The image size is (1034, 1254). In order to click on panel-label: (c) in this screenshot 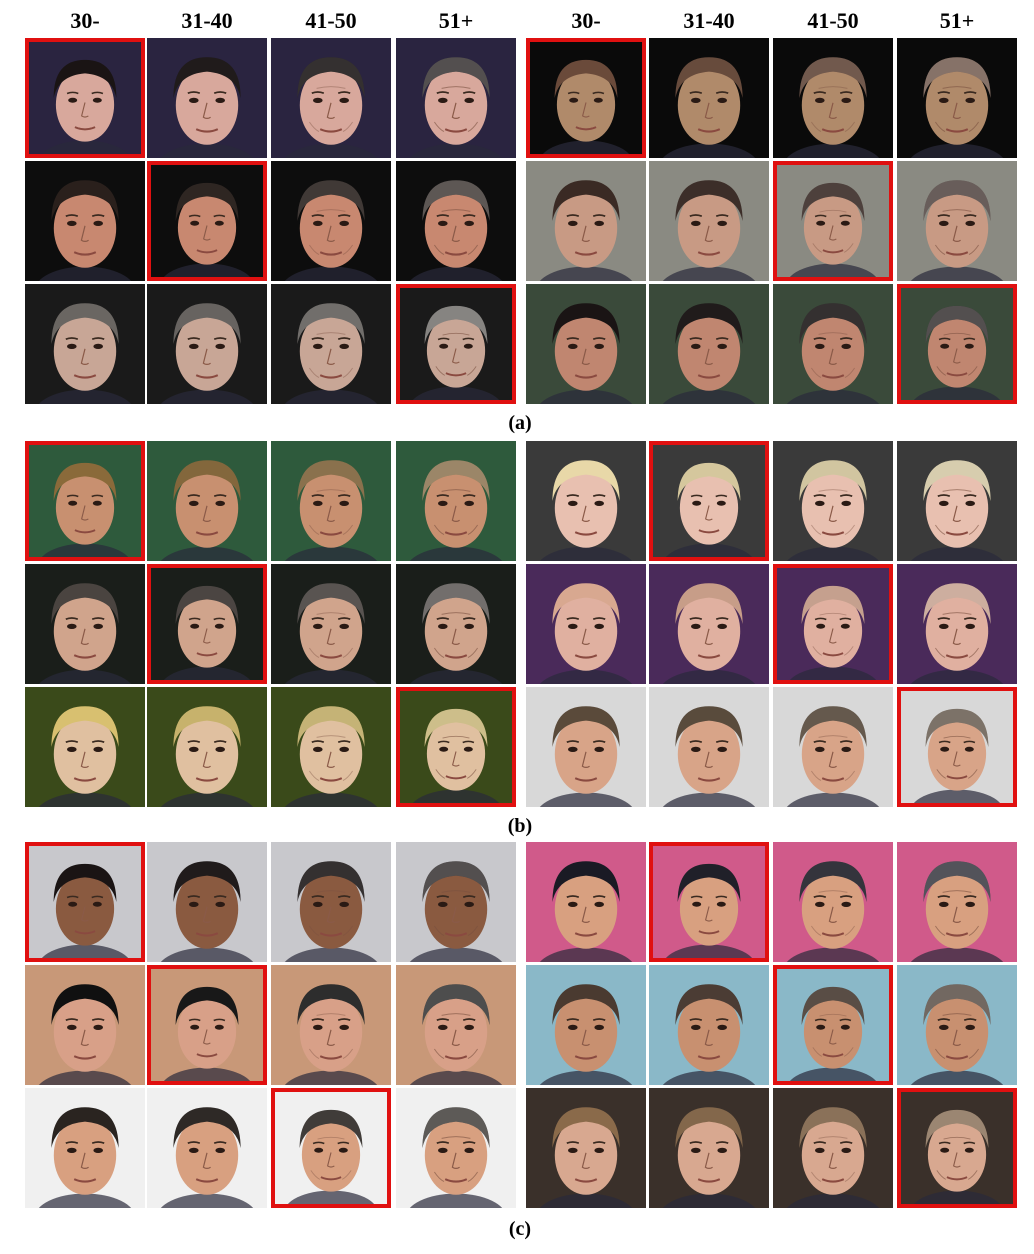, I will do `click(520, 1229)`.